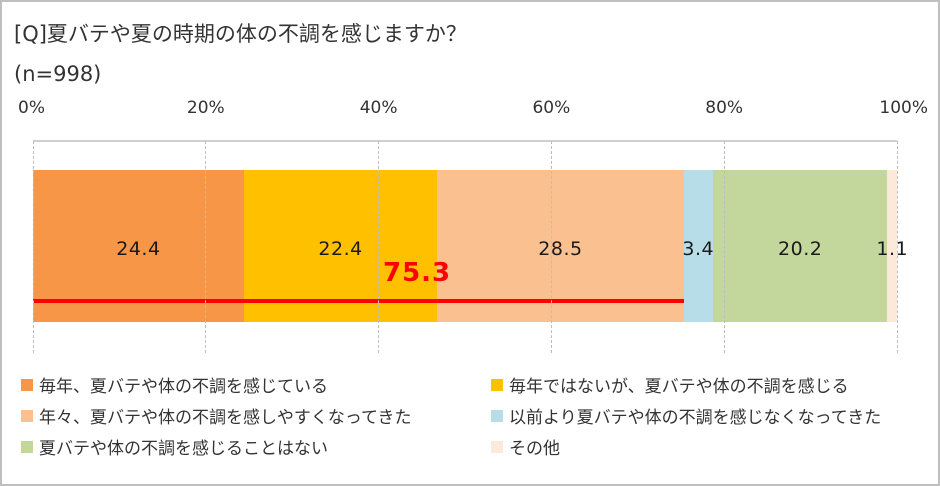  I want to click on segment-value-label: 1.1, so click(892, 249).